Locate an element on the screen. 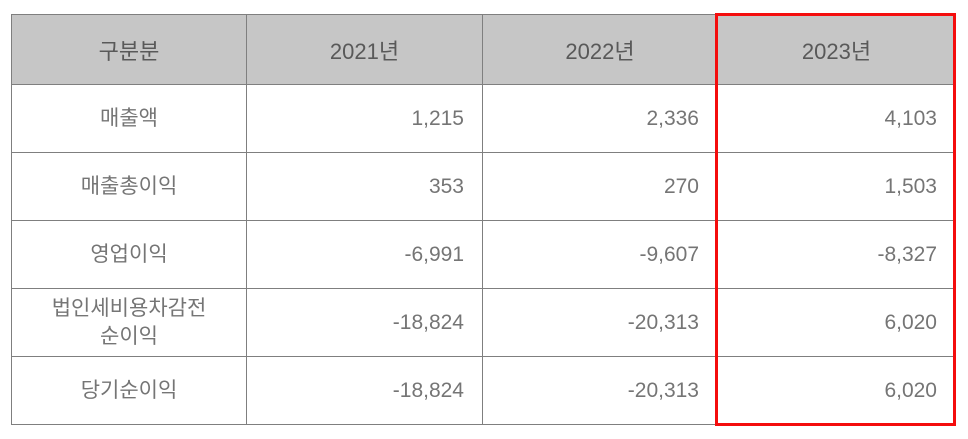  header-cell-2021: 2021년 is located at coordinates (364, 49).